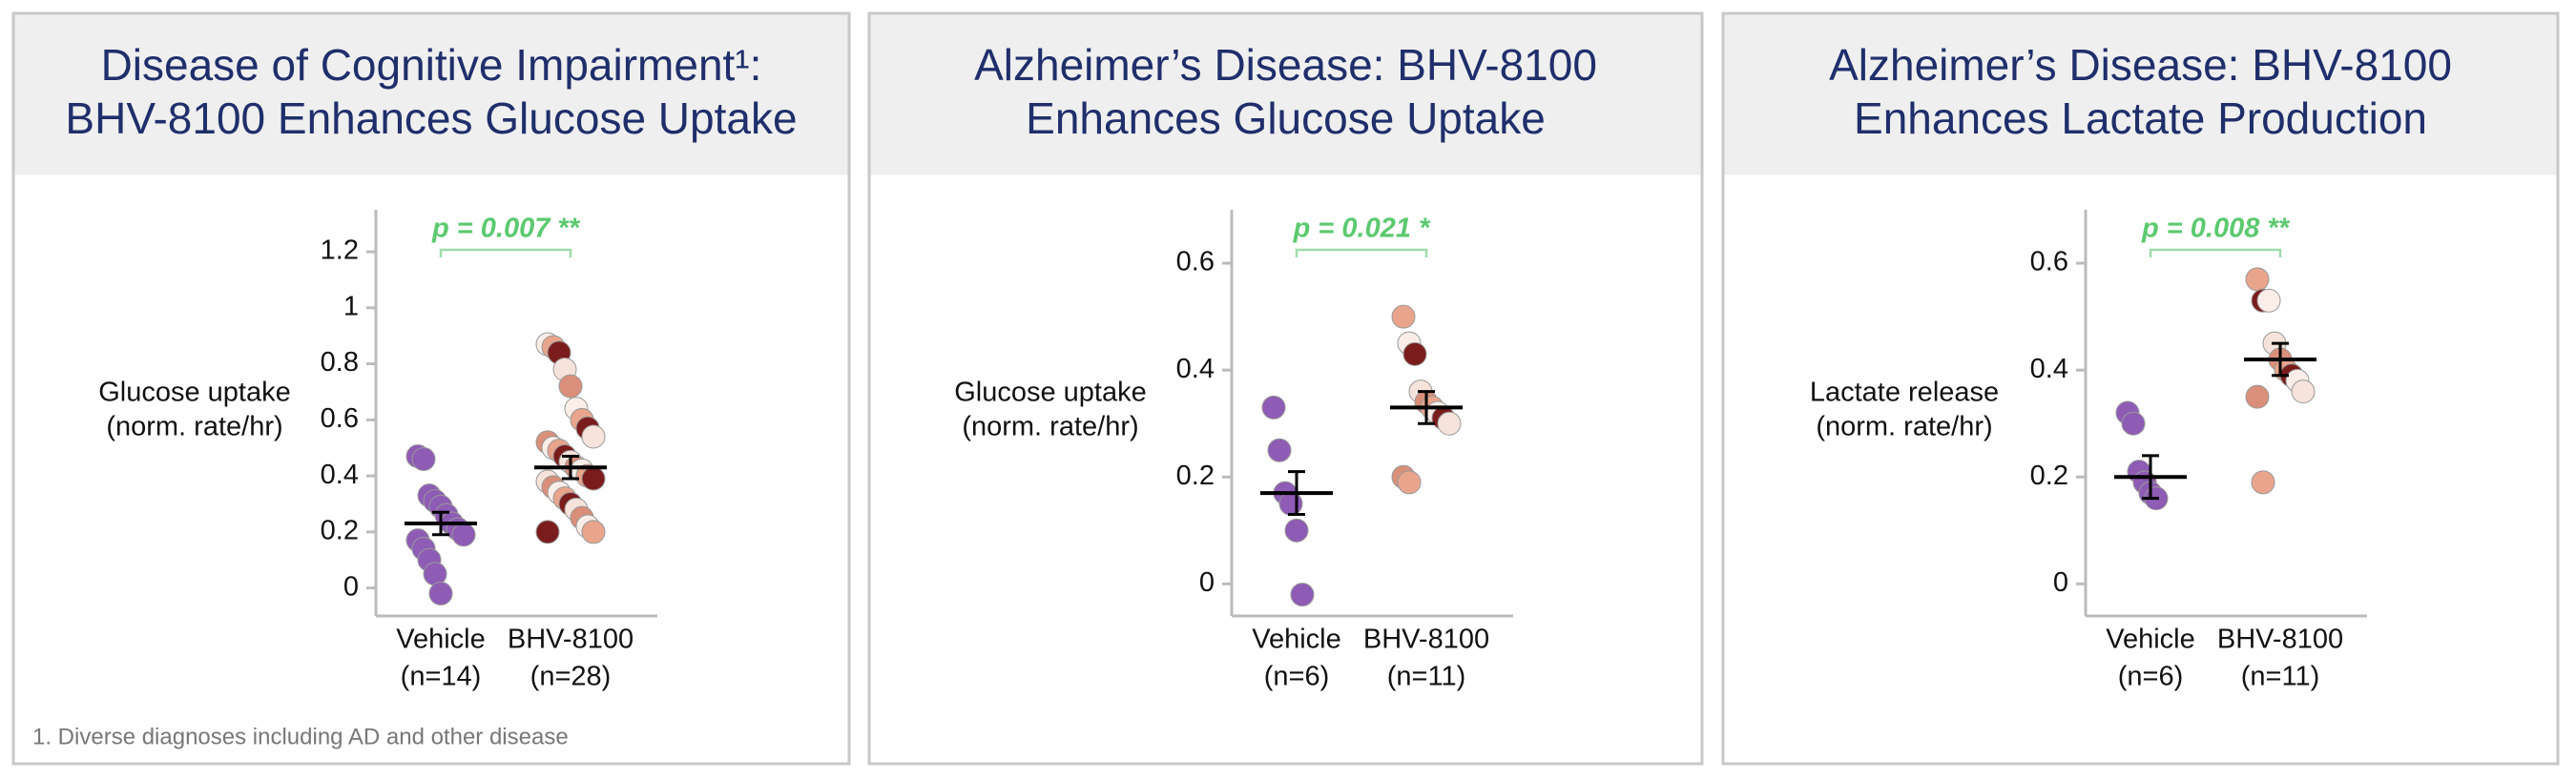 The height and width of the screenshot is (779, 2576). I want to click on panel-title: Enhances Lactate Production, so click(2140, 118).